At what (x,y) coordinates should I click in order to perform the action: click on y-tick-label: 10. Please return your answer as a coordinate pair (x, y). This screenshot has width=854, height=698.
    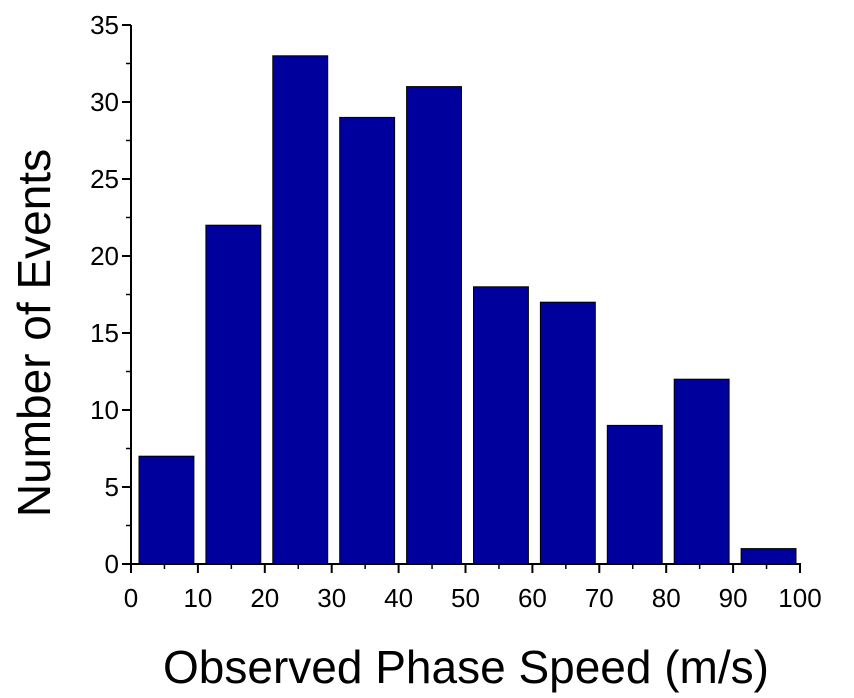
    Looking at the image, I should click on (104, 410).